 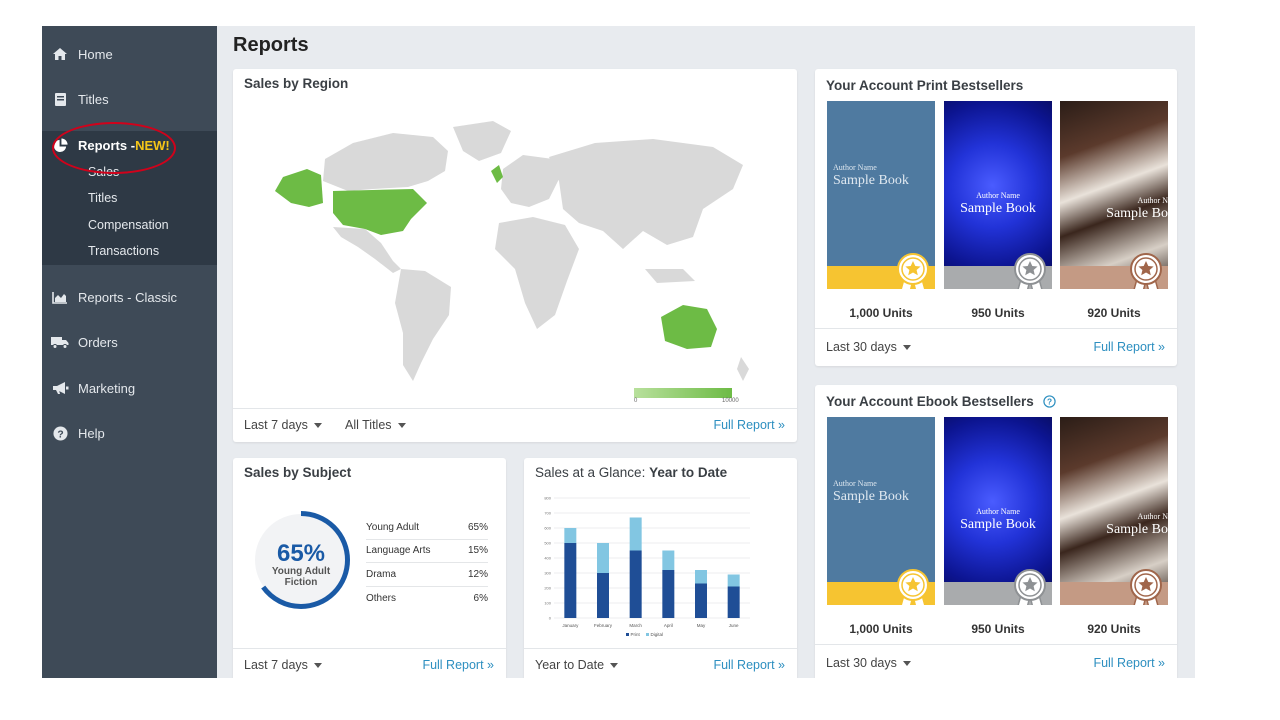 What do you see at coordinates (301, 553) in the screenshot?
I see `donut-percent: 65%` at bounding box center [301, 553].